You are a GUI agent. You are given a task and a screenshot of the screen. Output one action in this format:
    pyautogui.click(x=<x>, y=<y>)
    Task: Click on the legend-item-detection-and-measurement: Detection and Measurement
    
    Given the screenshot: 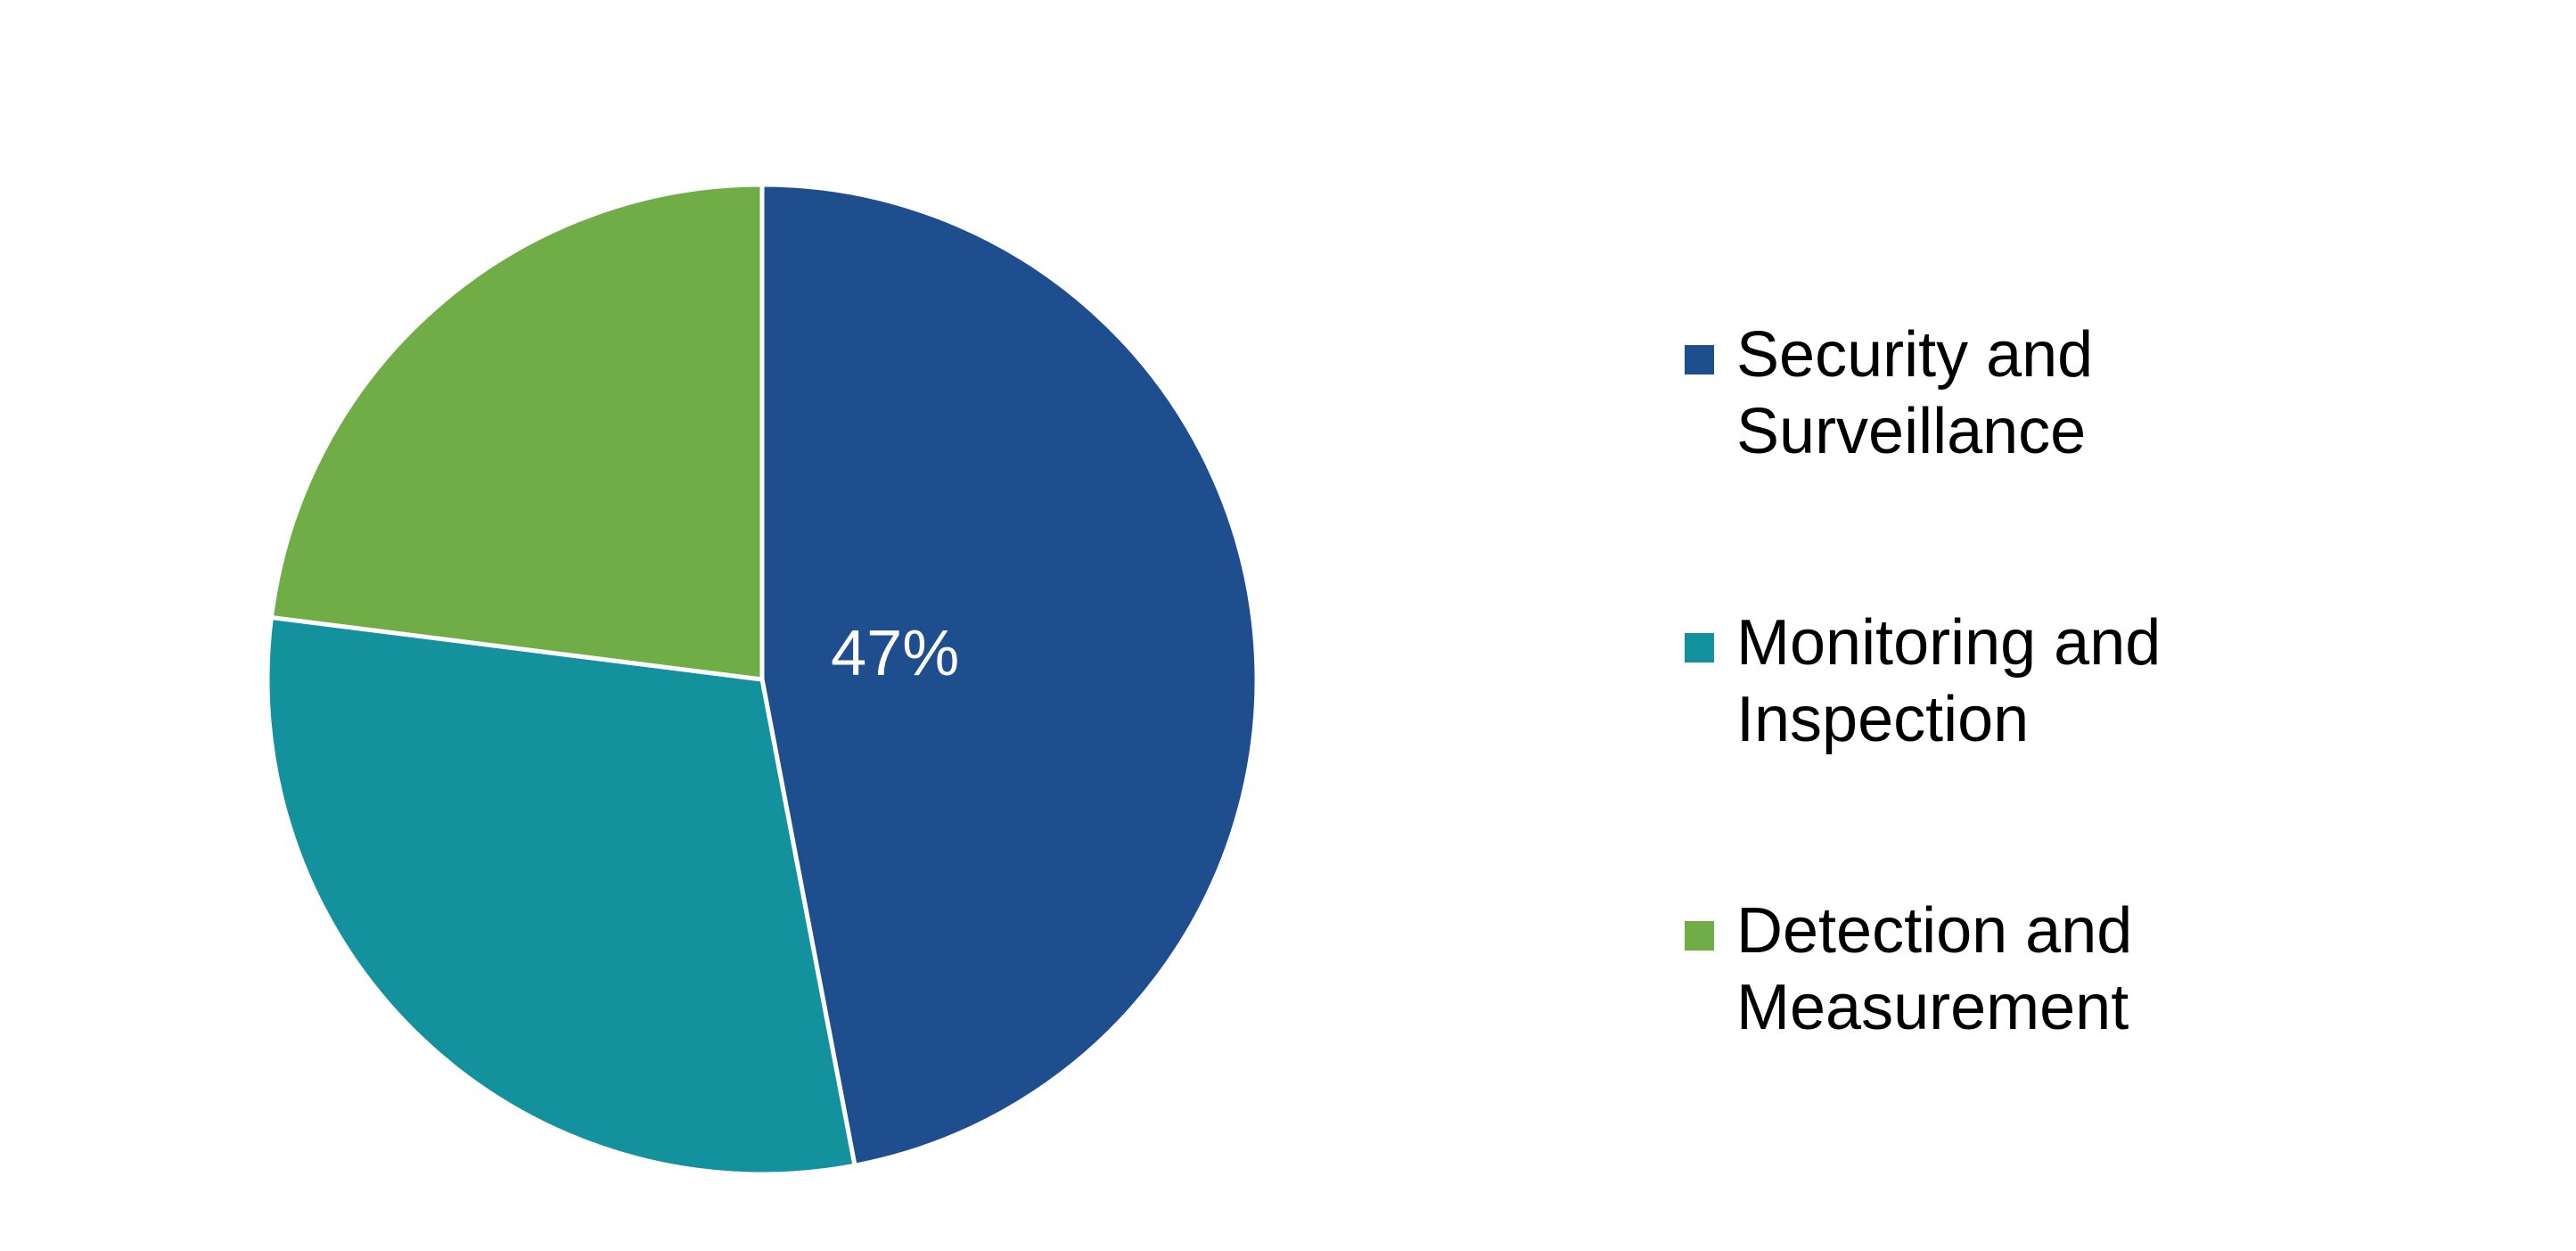 What is the action you would take?
    pyautogui.click(x=1997, y=968)
    